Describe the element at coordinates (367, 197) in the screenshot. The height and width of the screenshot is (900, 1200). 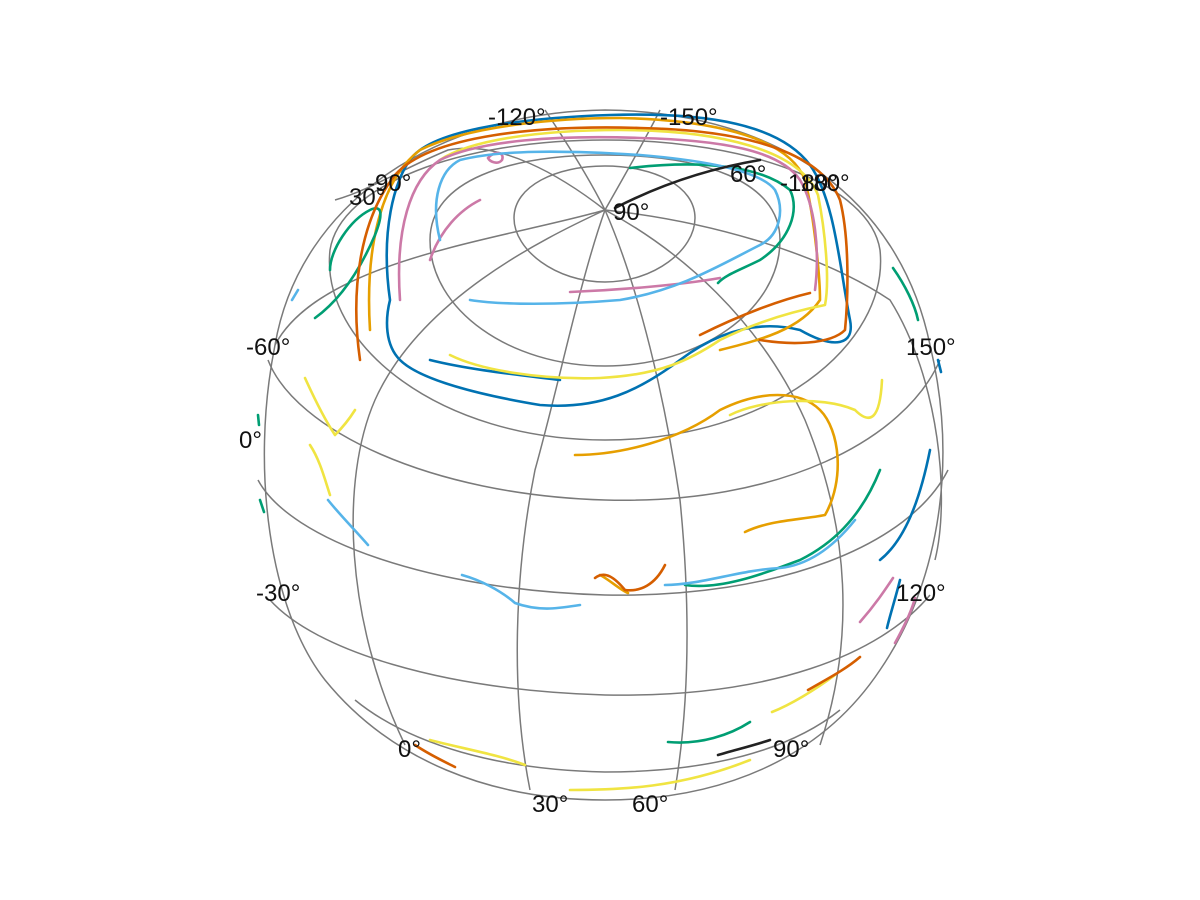
I see `latitude-label: 30°` at that location.